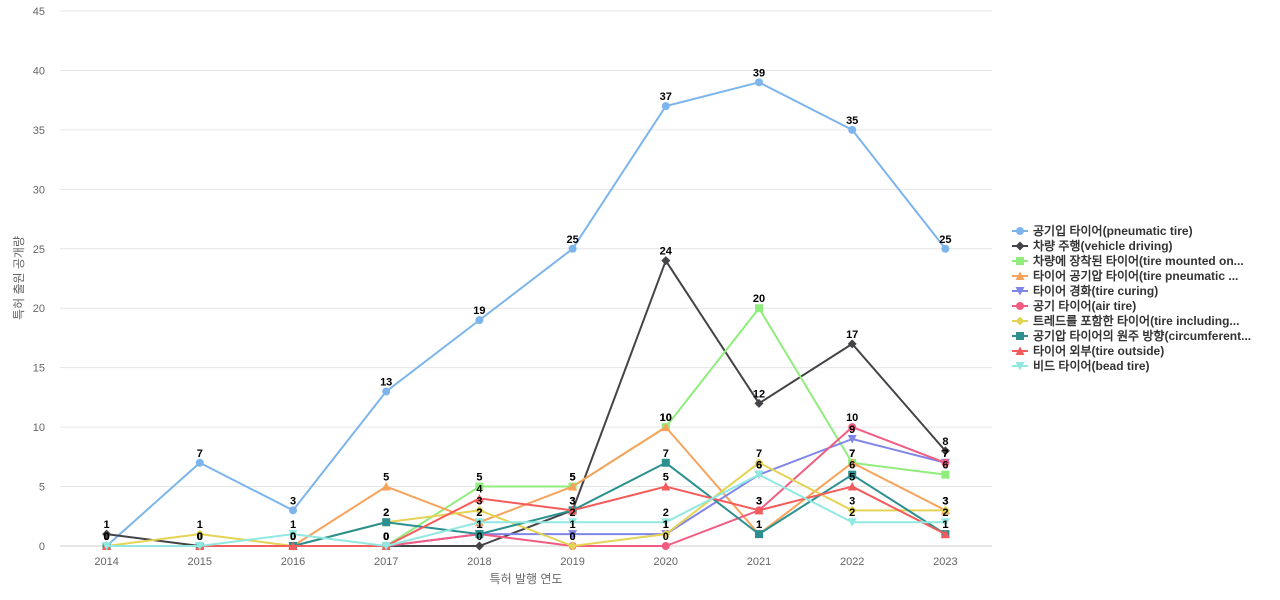 Image resolution: width=1280 pixels, height=600 pixels. I want to click on data-label: 24, so click(666, 252).